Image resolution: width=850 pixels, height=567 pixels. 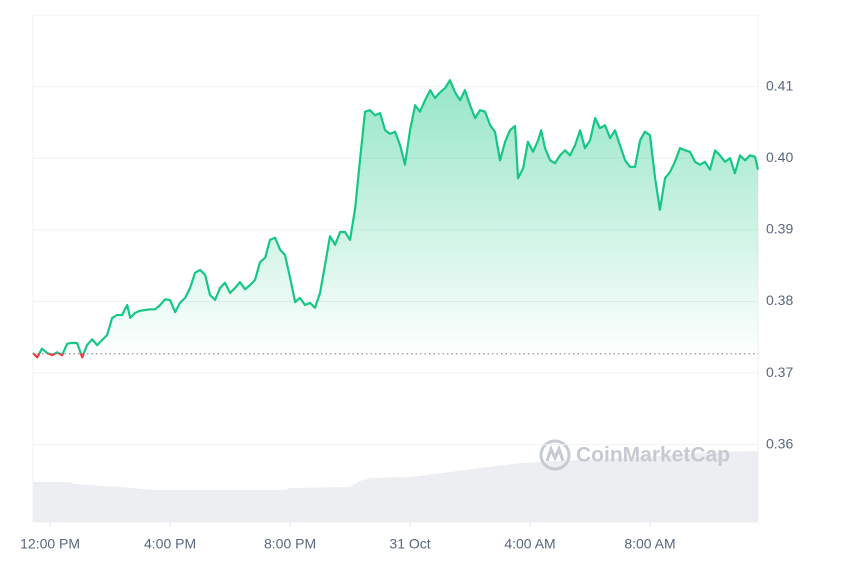 I want to click on watermark-logo, so click(x=555, y=455).